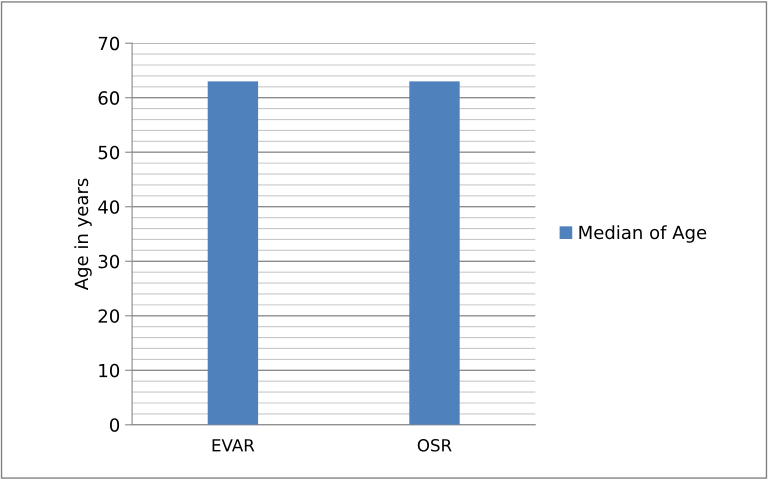 This screenshot has width=768, height=480. Describe the element at coordinates (109, 98) in the screenshot. I see `y-tick-label: 60` at that location.